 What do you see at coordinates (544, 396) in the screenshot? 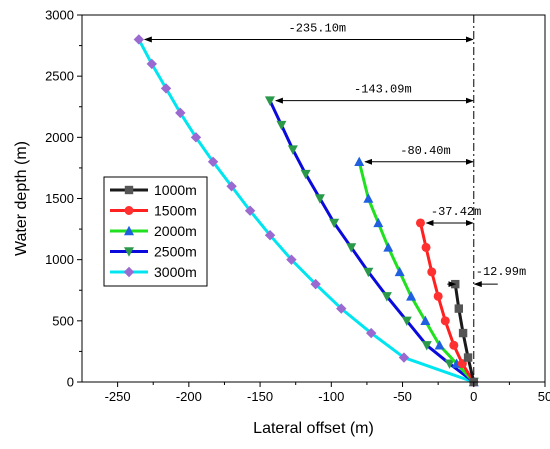
I see `x-tick-label: 50` at bounding box center [544, 396].